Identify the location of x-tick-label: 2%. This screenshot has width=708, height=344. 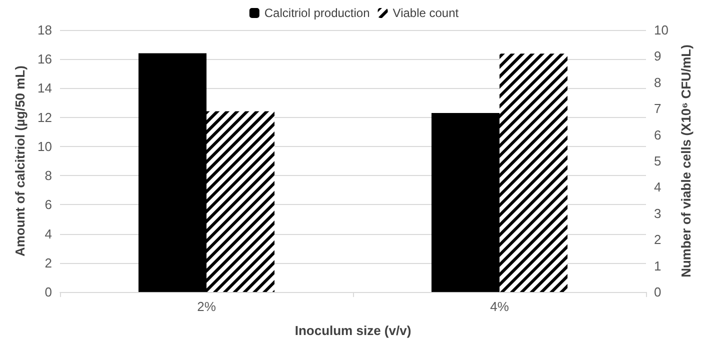
(206, 306).